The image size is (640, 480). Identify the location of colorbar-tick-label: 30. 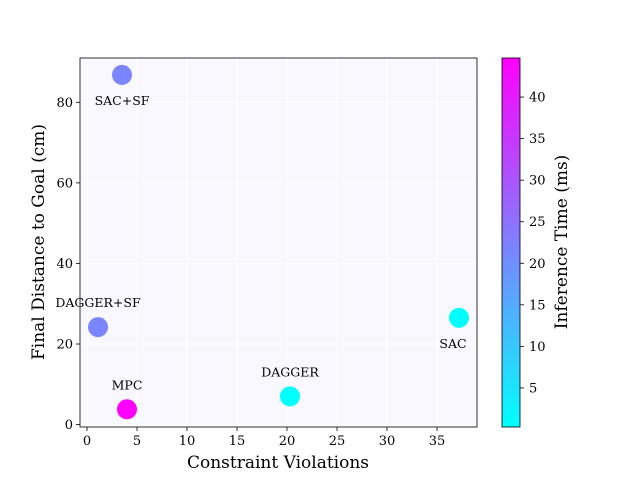
(537, 181).